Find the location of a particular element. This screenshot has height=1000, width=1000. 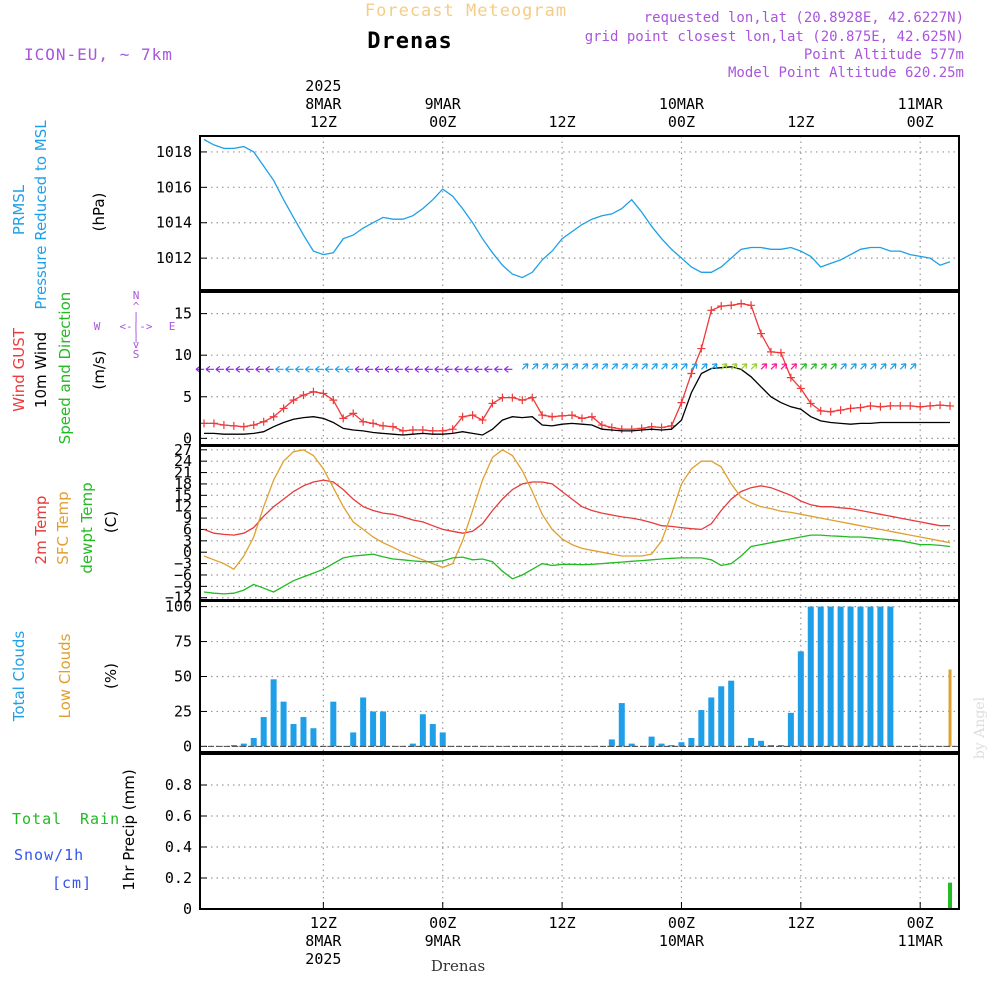

y-tick-label: 24 is located at coordinates (183, 461).